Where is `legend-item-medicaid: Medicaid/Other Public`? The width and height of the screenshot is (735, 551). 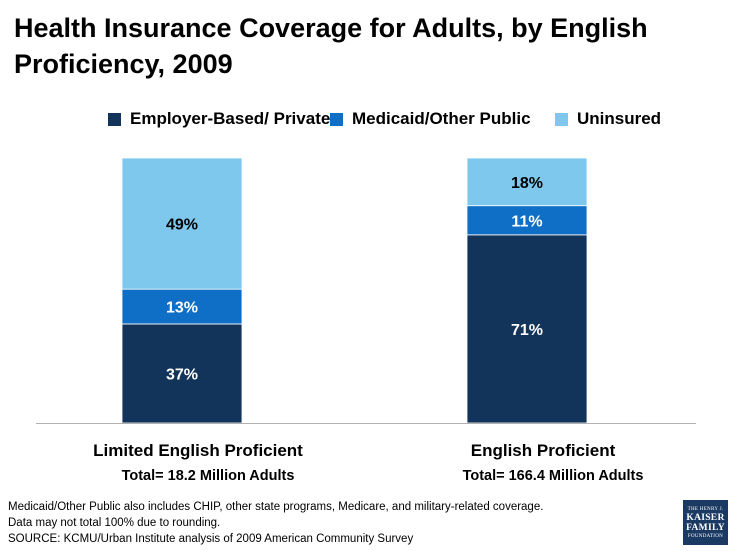
legend-item-medicaid: Medicaid/Other Public is located at coordinates (430, 119).